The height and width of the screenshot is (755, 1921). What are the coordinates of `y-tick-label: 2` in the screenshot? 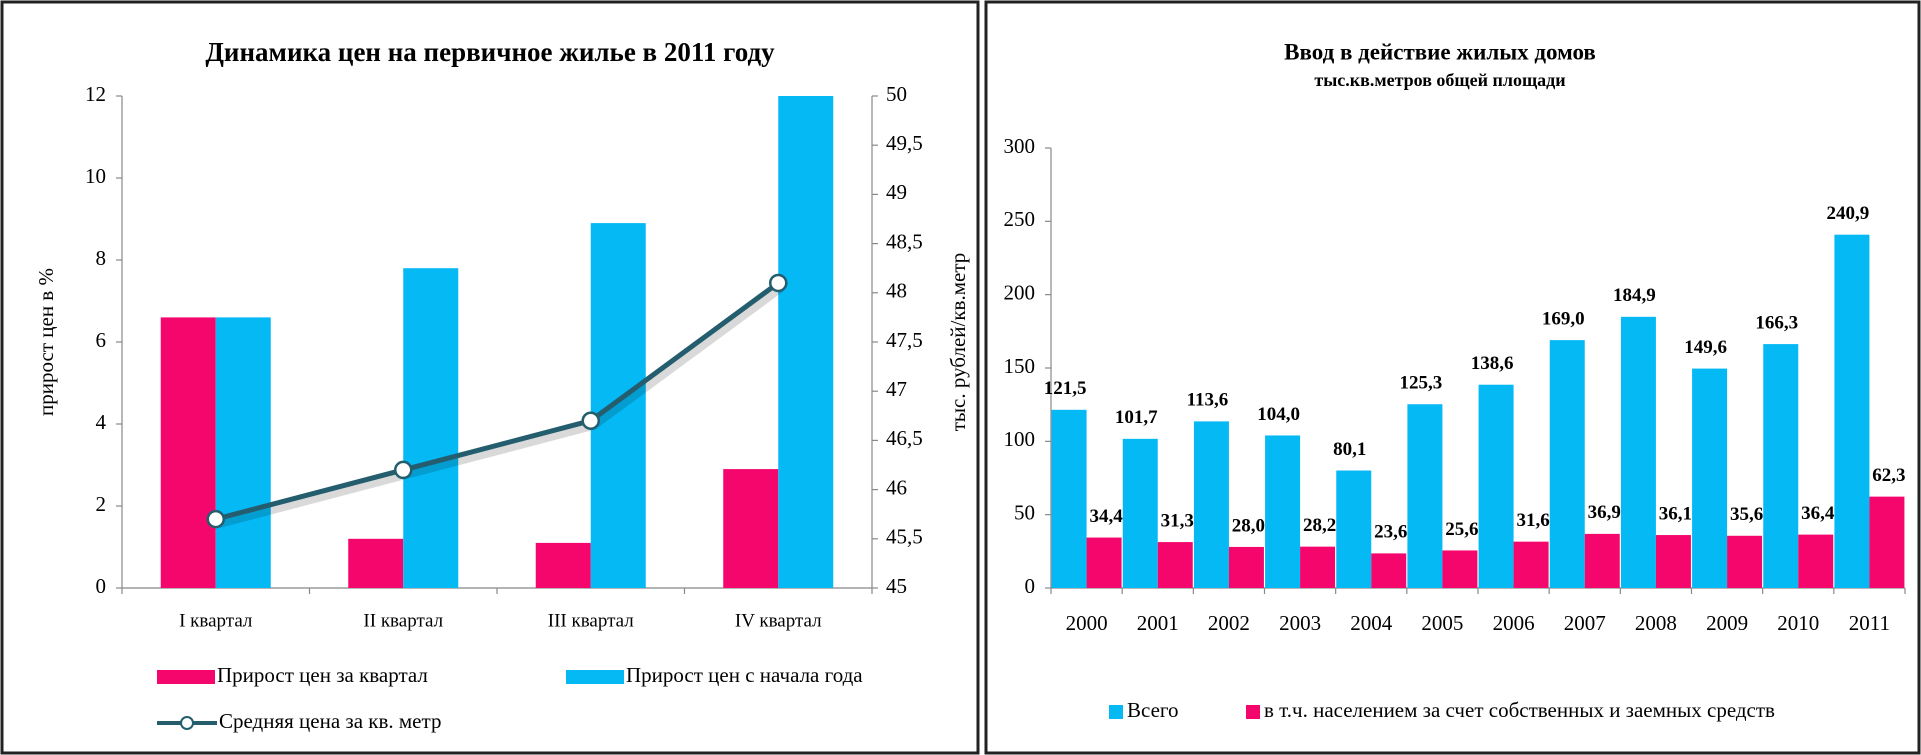 It's located at (101, 504).